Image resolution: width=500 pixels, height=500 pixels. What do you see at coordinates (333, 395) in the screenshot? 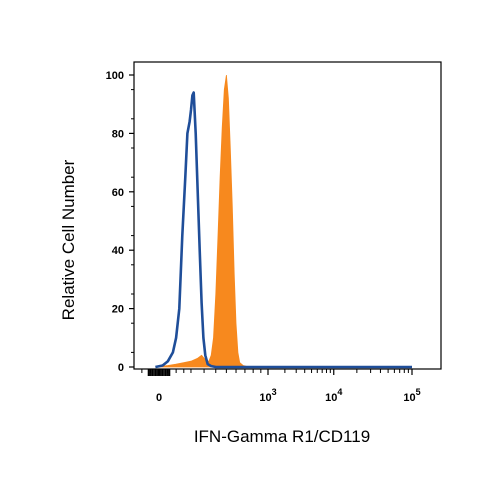
I see `x-tick-label: 10⁴` at bounding box center [333, 395].